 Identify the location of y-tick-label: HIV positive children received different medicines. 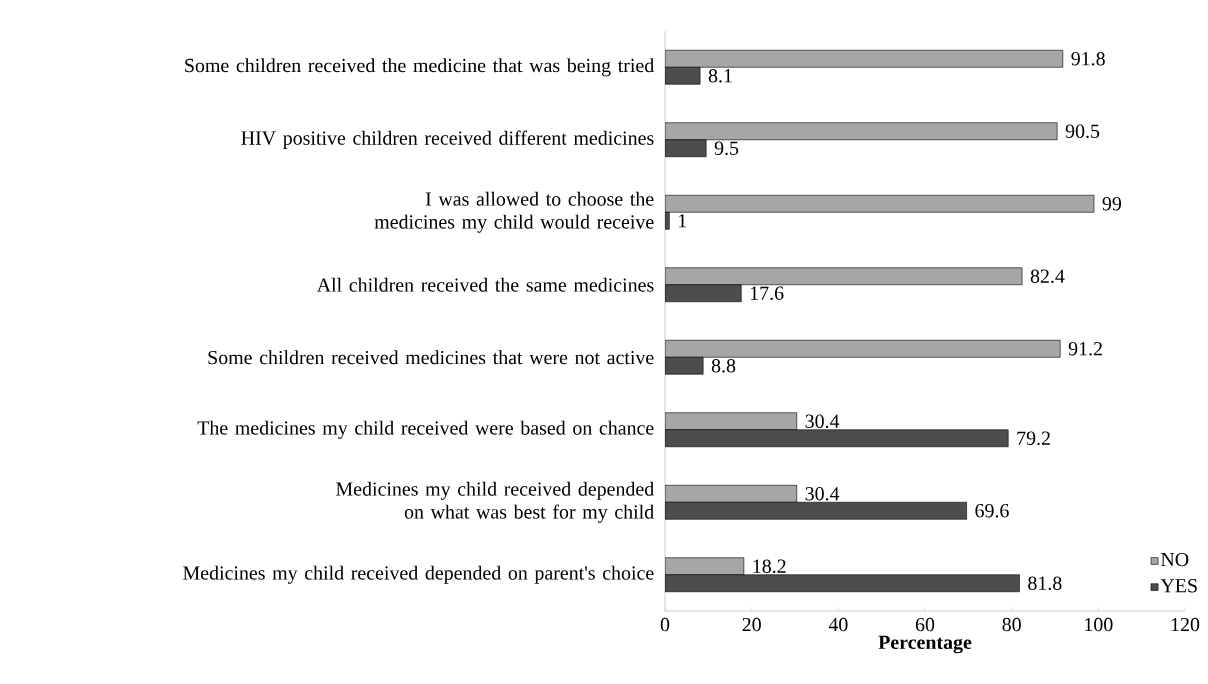
(447, 139).